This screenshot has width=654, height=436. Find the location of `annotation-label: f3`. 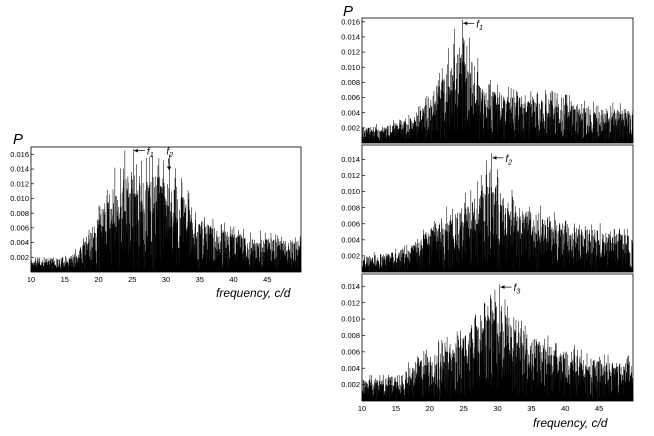

annotation-label: f3 is located at coordinates (517, 289).